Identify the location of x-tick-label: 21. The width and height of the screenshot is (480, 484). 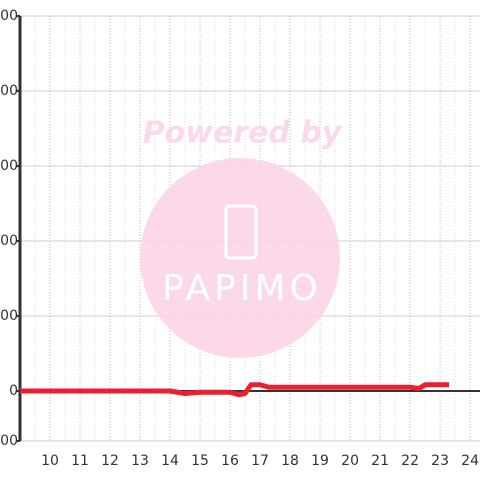
(380, 461).